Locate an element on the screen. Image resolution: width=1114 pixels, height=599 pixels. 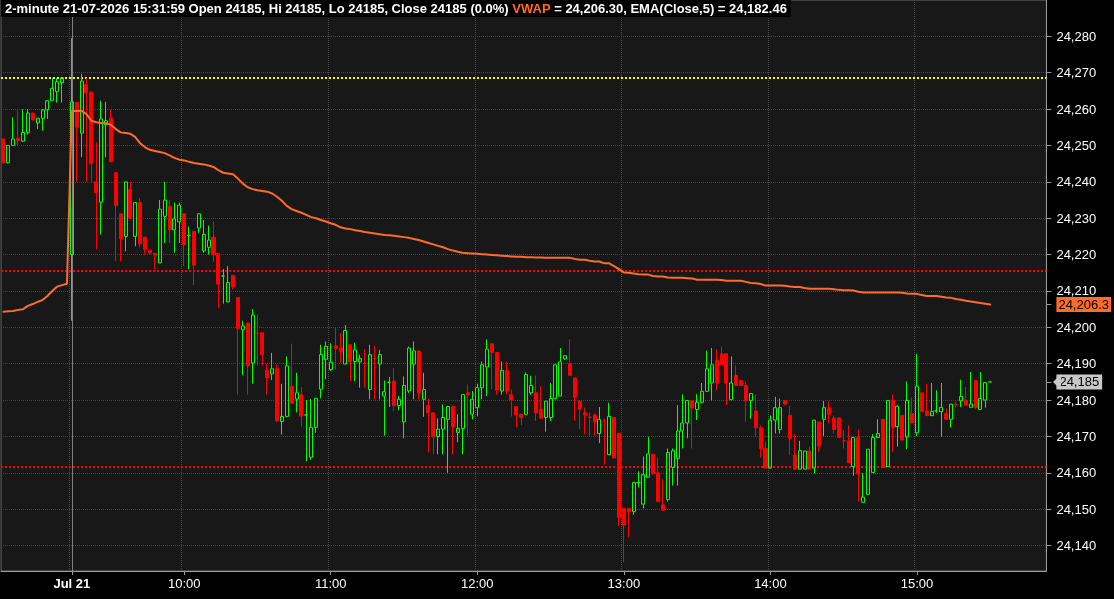
y-tick-label: 24,260 is located at coordinates (1076, 109).